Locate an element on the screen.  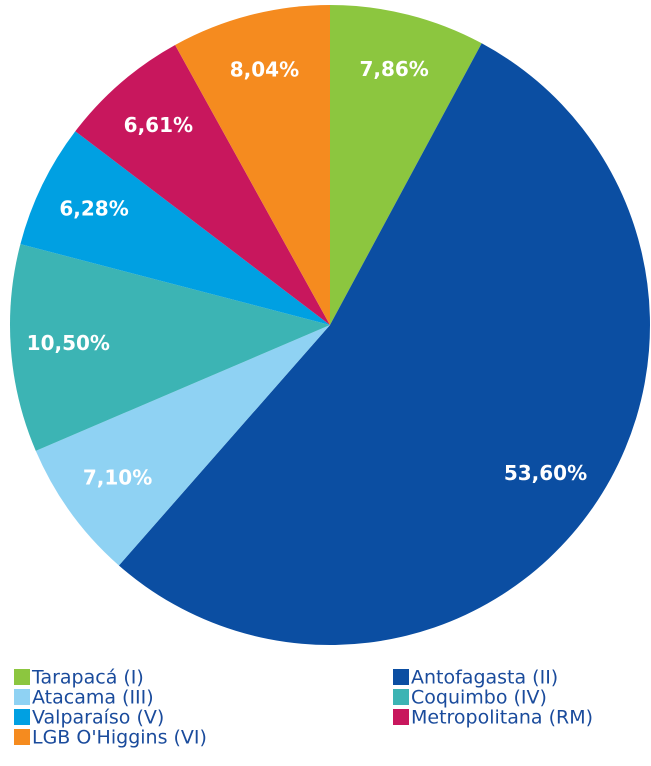
legend-label: Tarapacá (I) is located at coordinates (87, 678).